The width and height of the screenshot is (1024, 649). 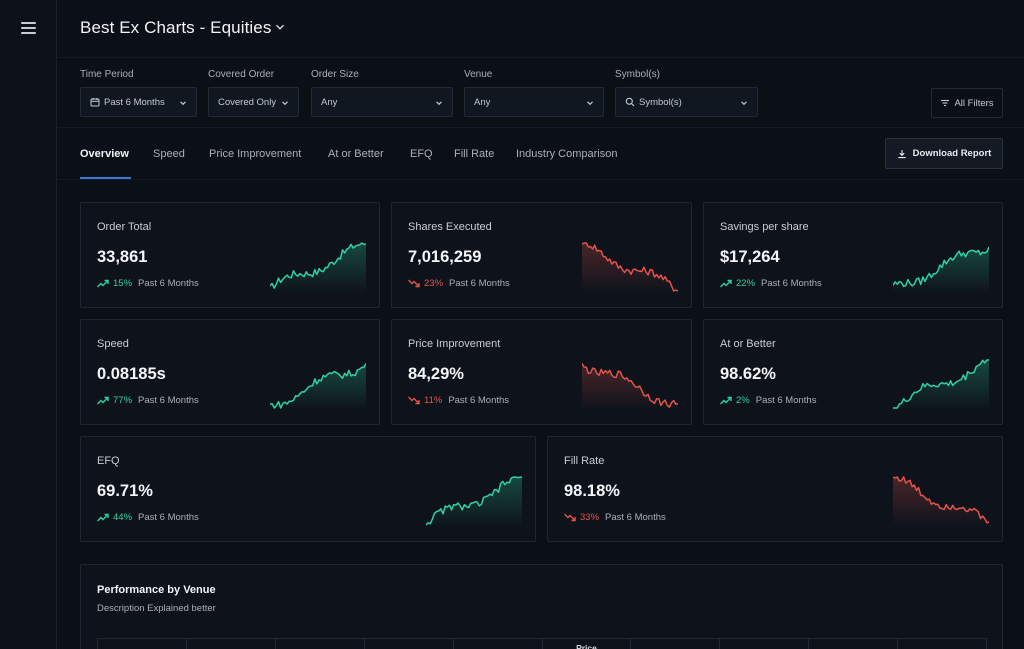 I want to click on metric-card-at-or-better: At or Better 98.62% 2% Past 6 Months, so click(x=853, y=372).